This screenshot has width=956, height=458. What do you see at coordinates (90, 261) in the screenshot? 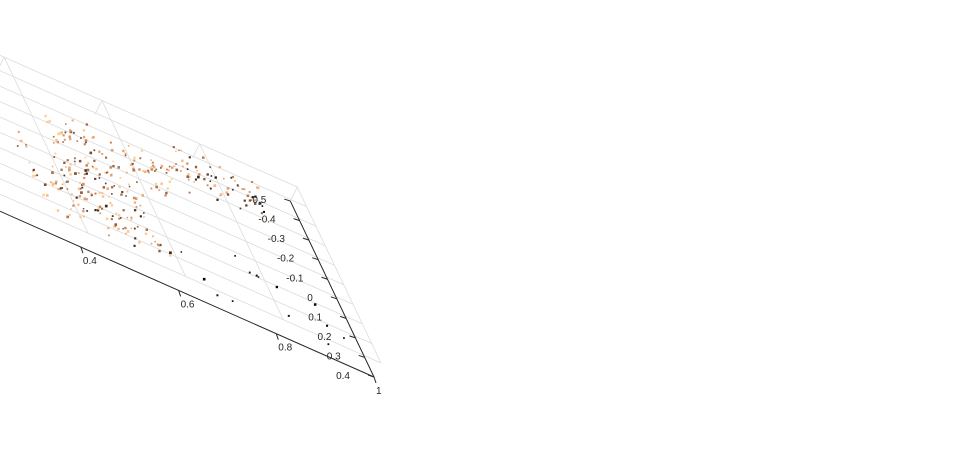
I see `x-tick-label: 0.4` at bounding box center [90, 261].